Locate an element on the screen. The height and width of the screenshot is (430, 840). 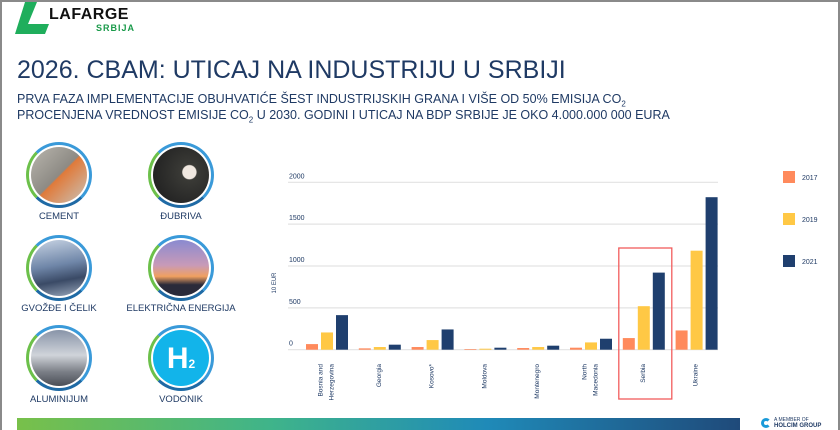
x-tick-label: Montenegro is located at coordinates (537, 381).